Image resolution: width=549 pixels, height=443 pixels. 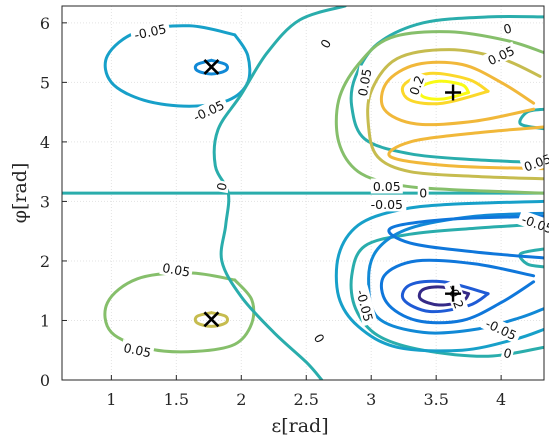 What do you see at coordinates (111, 399) in the screenshot?
I see `x-tick-label: 1` at bounding box center [111, 399].